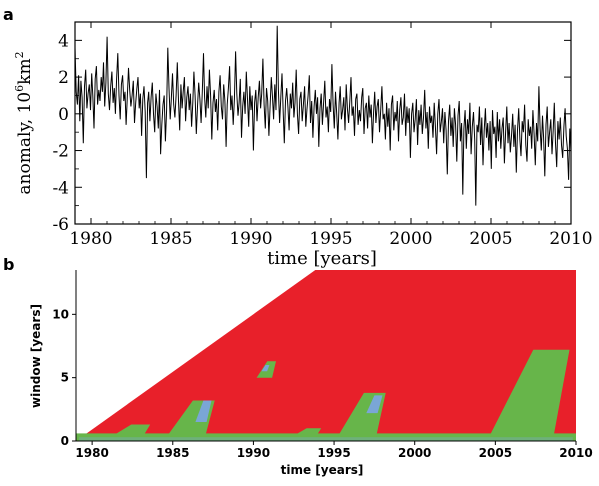 The height and width of the screenshot is (486, 599). Describe the element at coordinates (63, 115) in the screenshot. I see `panel-a-y-tick-label: 0` at that location.